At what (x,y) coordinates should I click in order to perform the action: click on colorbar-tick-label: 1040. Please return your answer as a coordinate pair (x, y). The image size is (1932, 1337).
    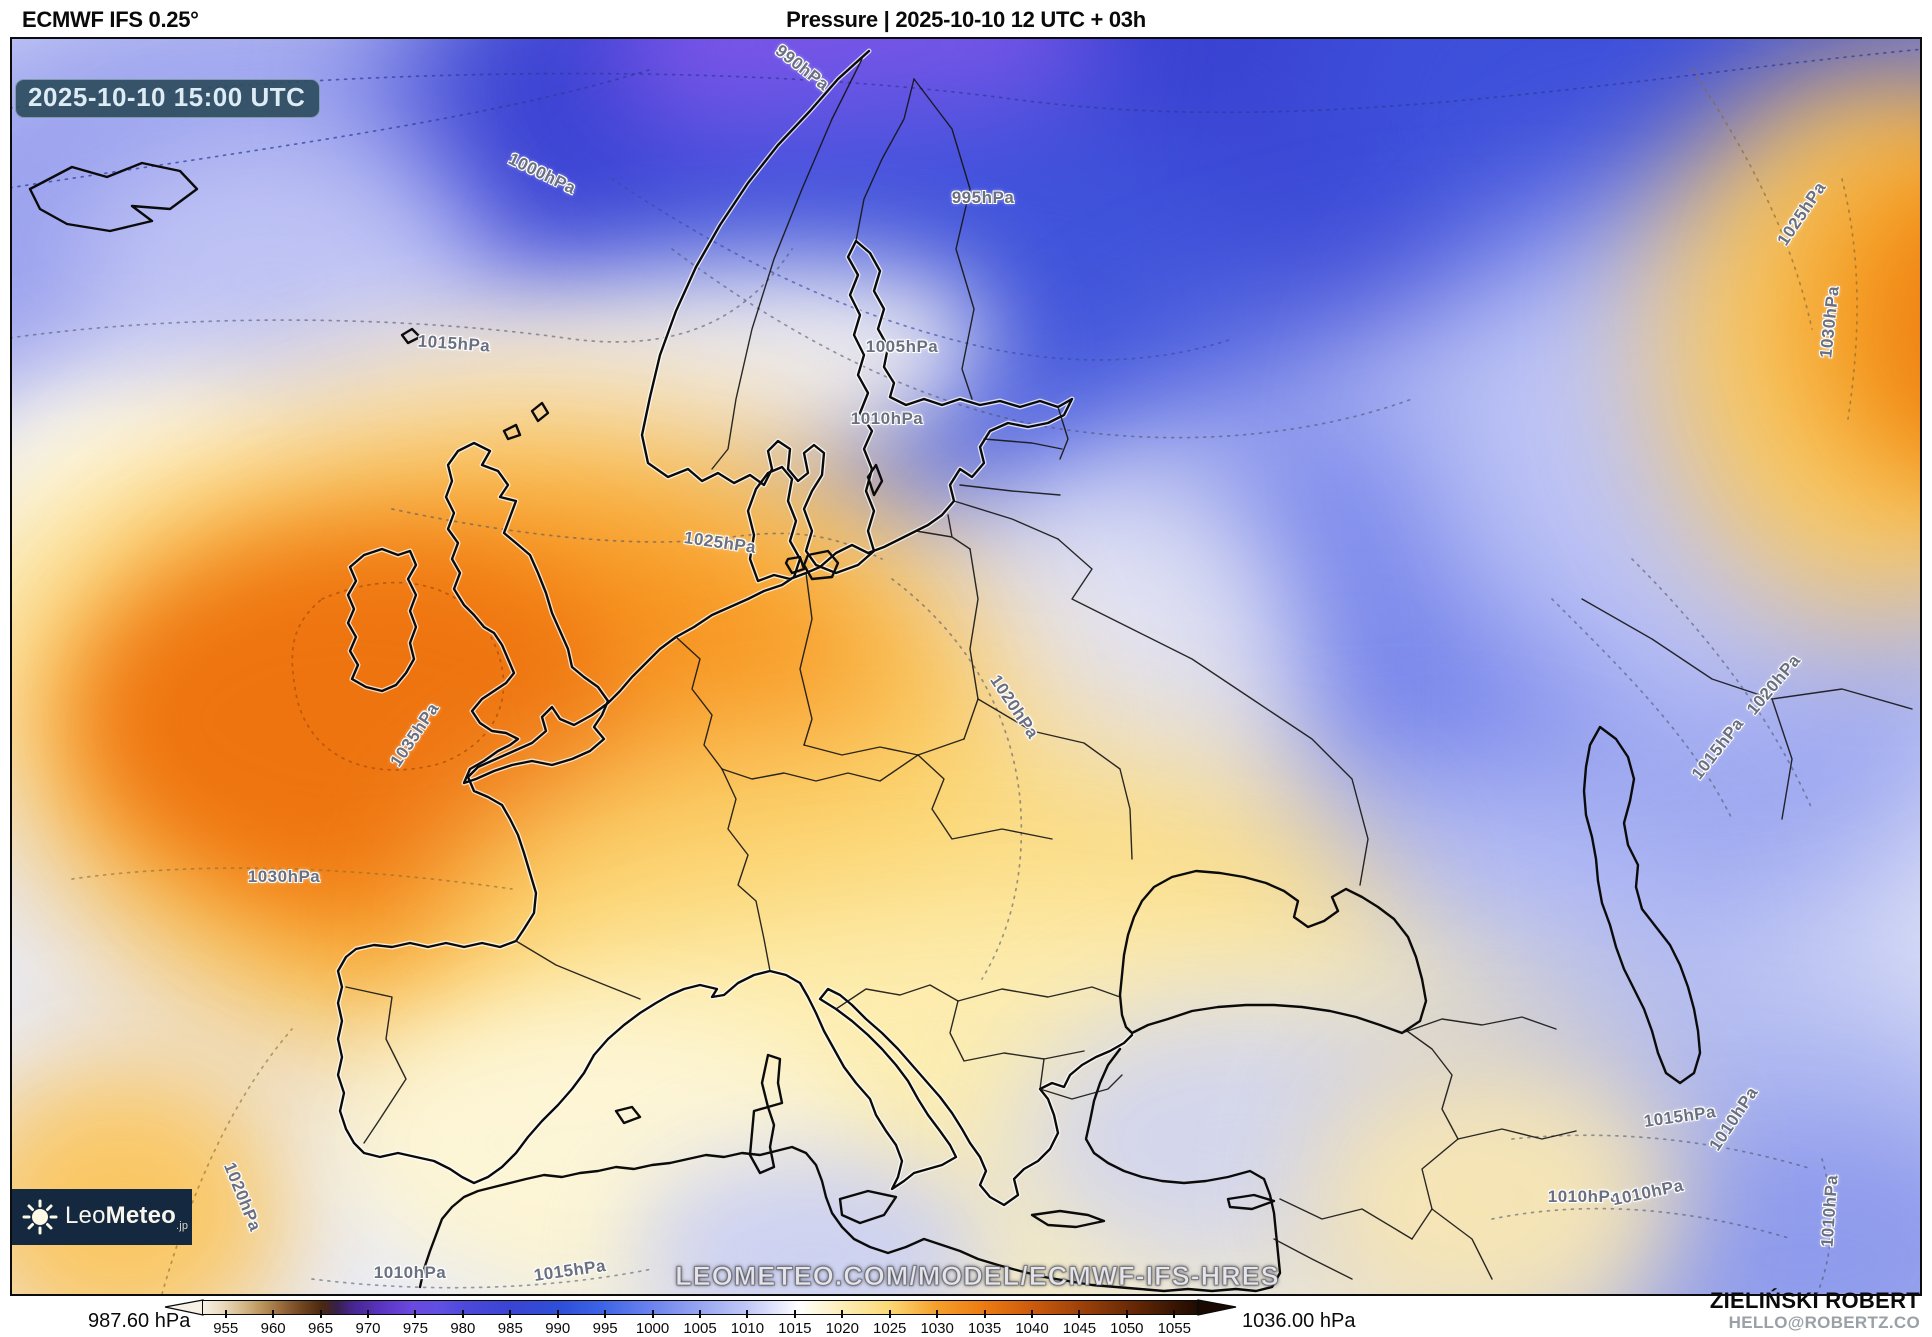
    Looking at the image, I should click on (1032, 1328).